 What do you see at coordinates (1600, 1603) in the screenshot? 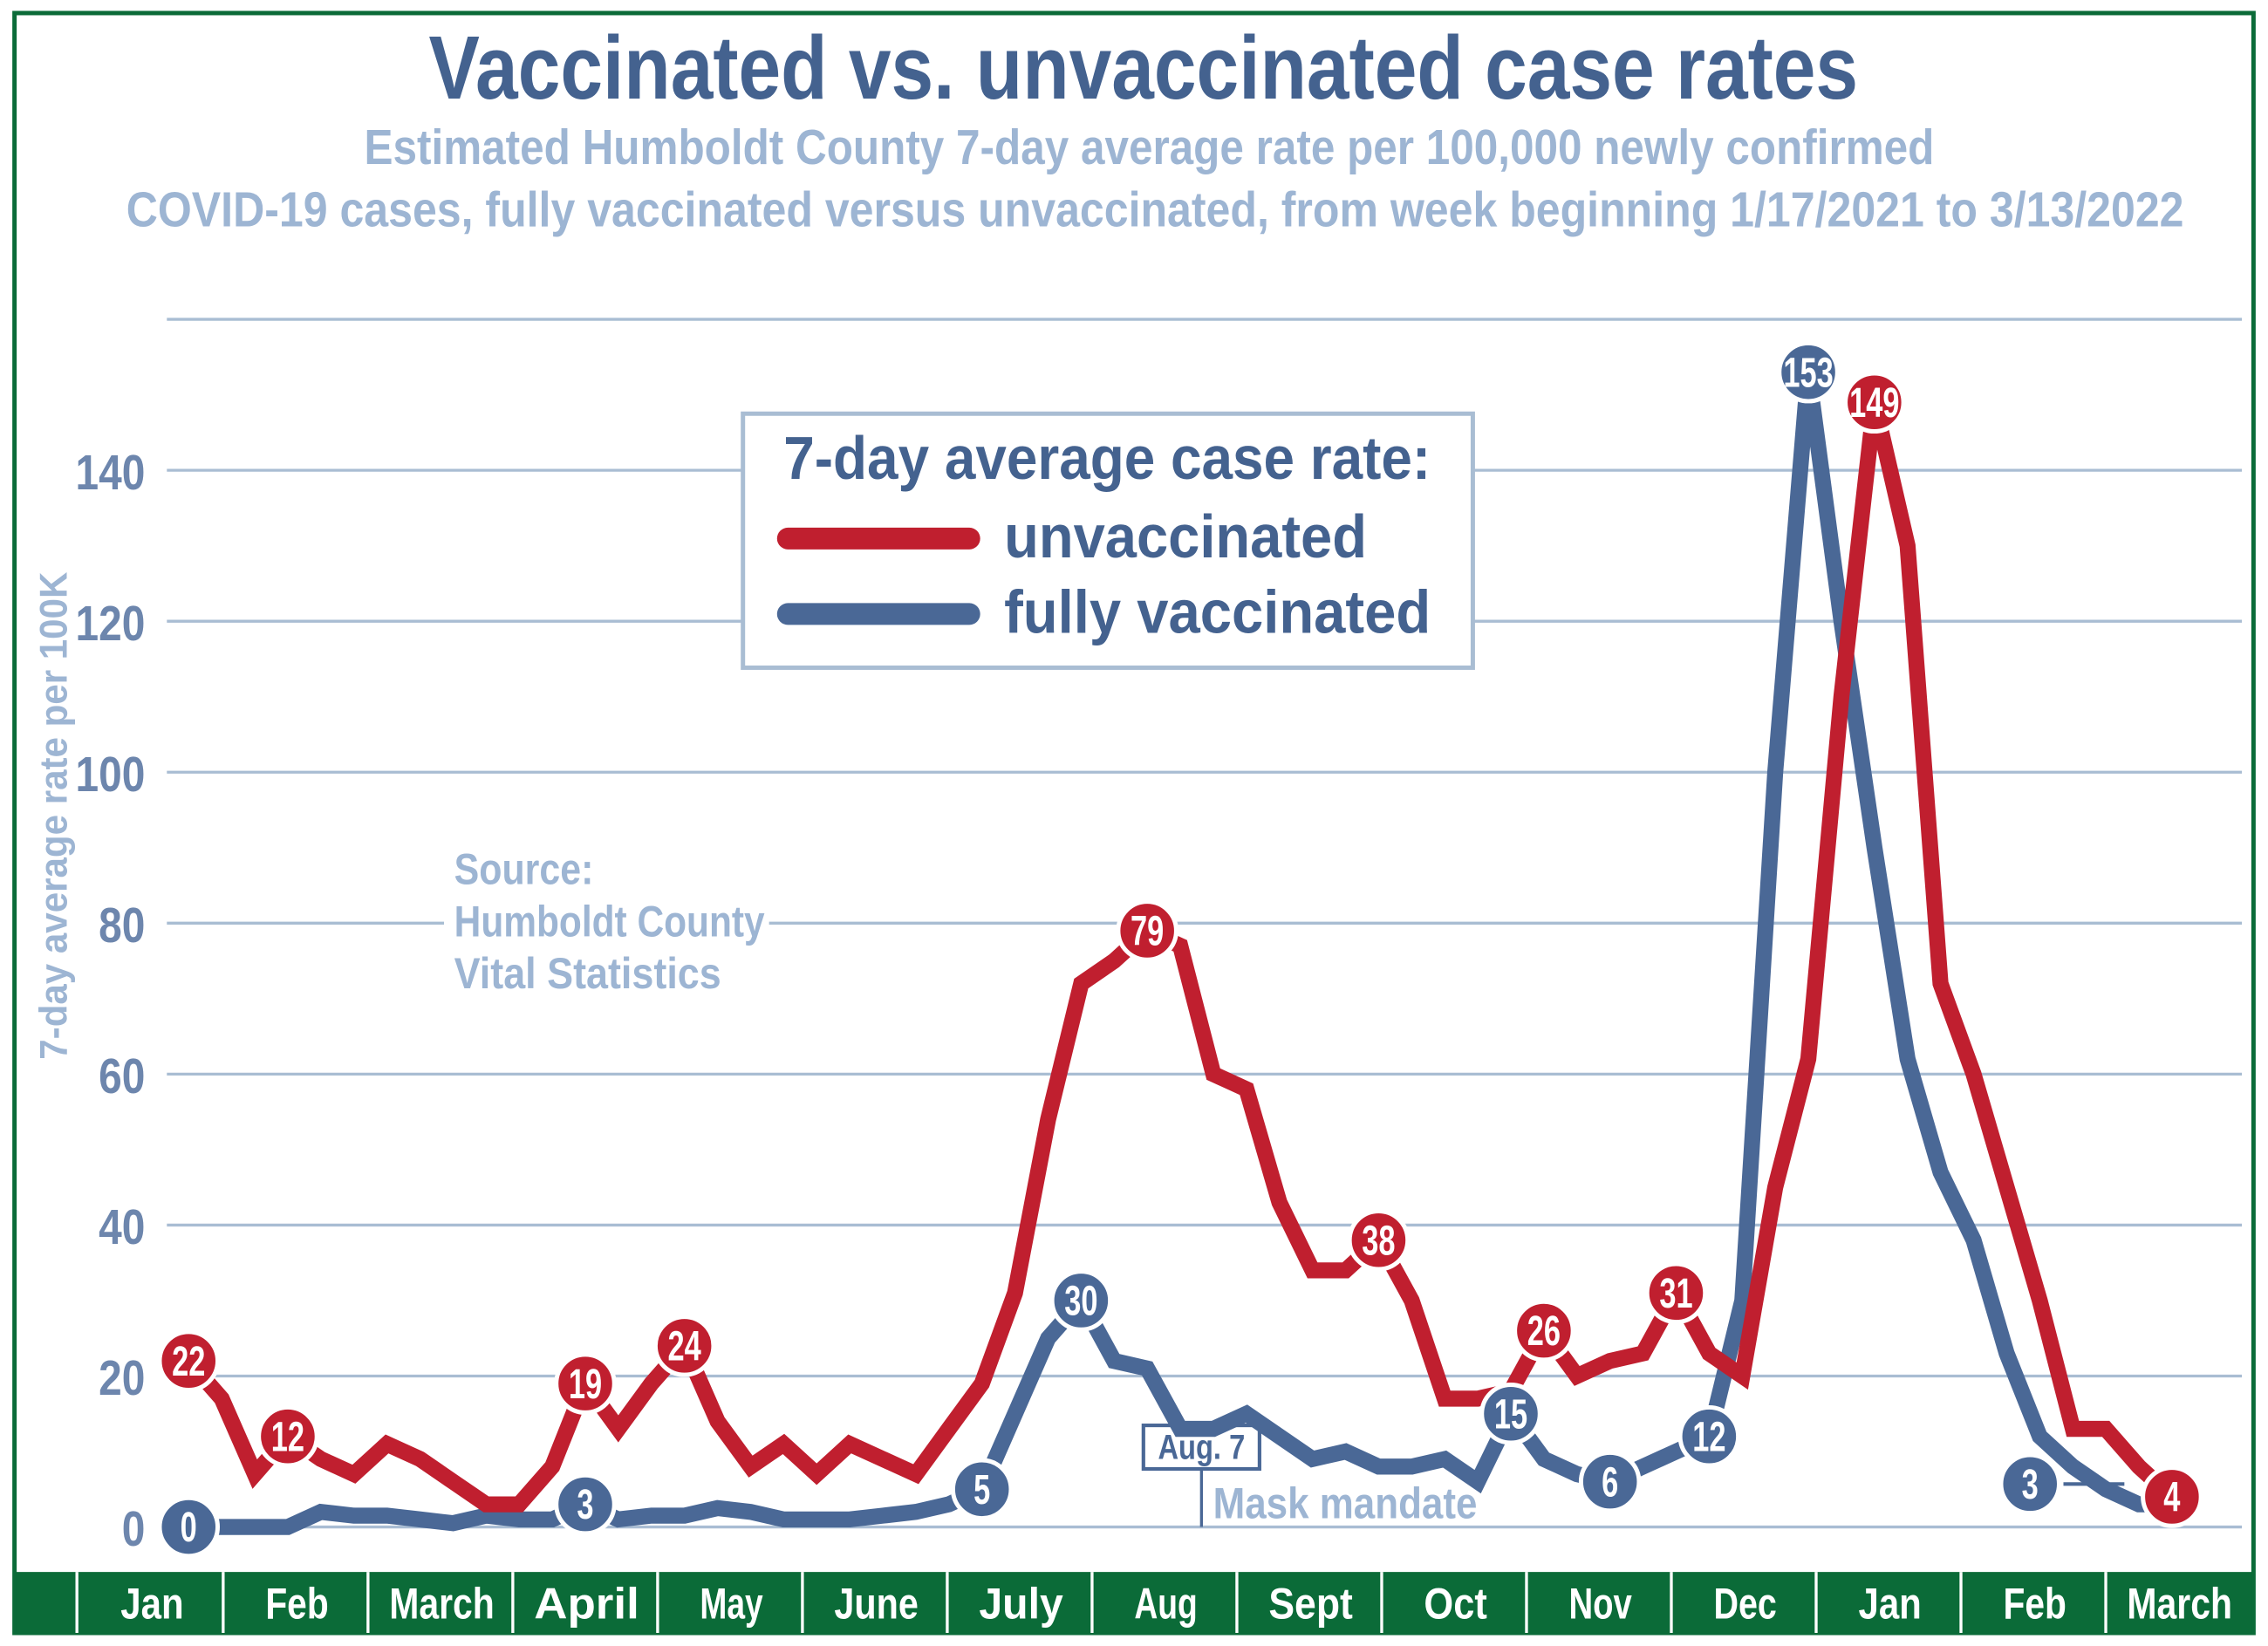
I see `month-label: Nov` at bounding box center [1600, 1603].